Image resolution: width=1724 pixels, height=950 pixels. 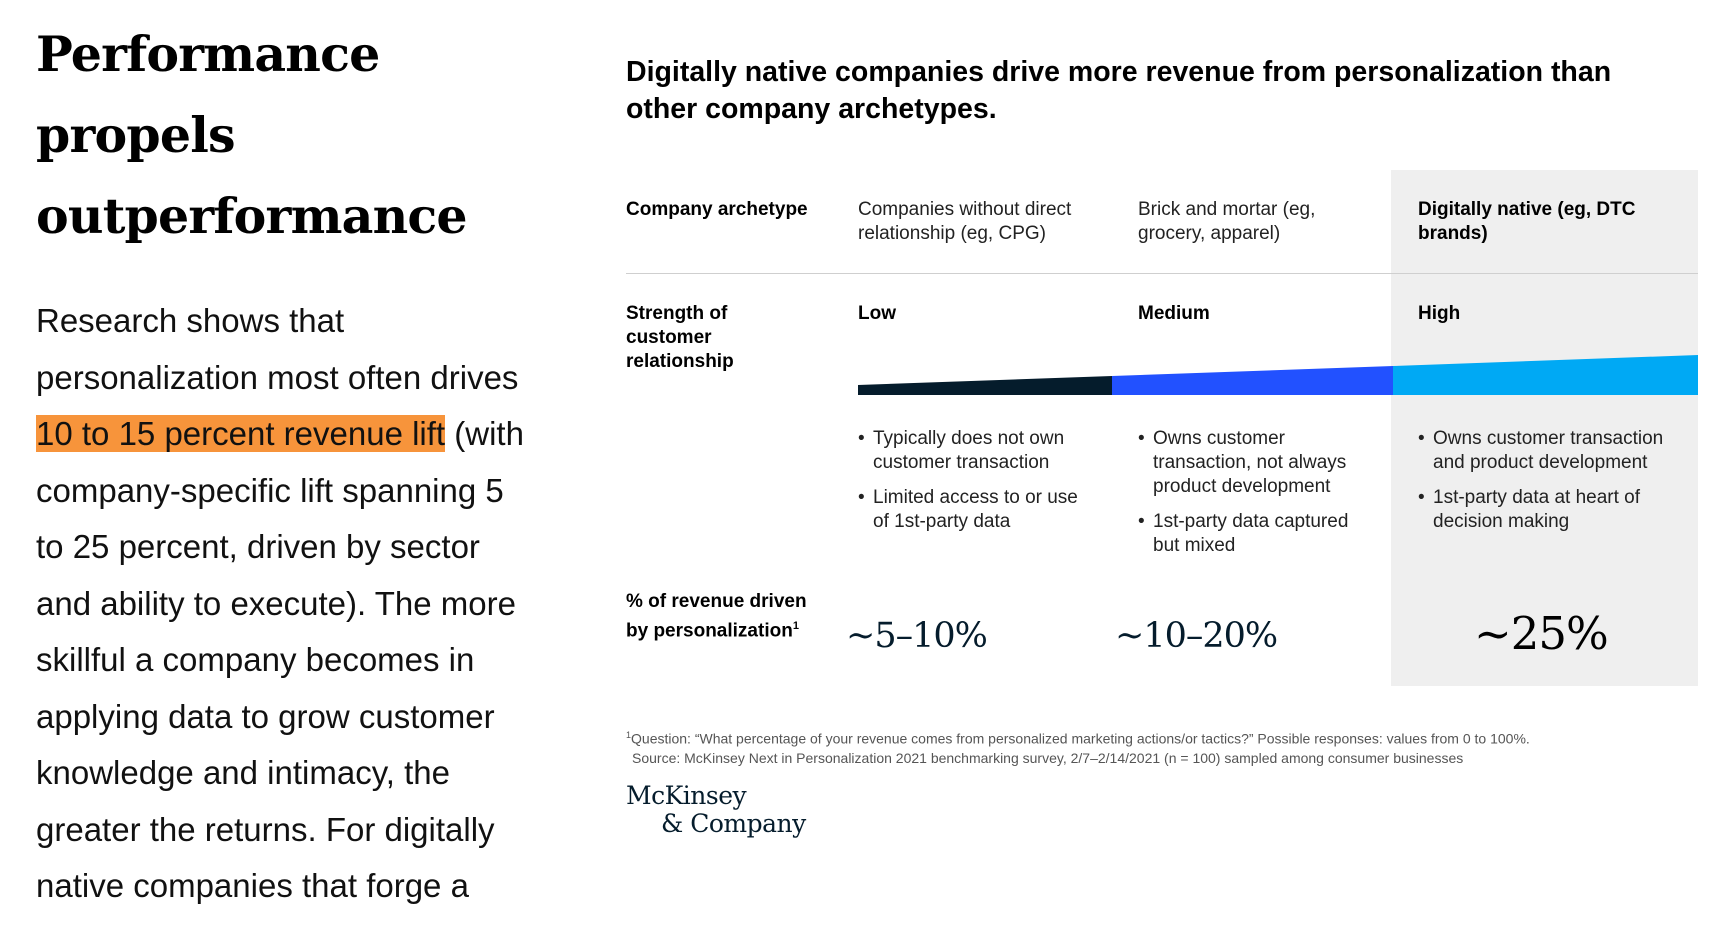 What do you see at coordinates (877, 313) in the screenshot?
I see `strength-low: Low` at bounding box center [877, 313].